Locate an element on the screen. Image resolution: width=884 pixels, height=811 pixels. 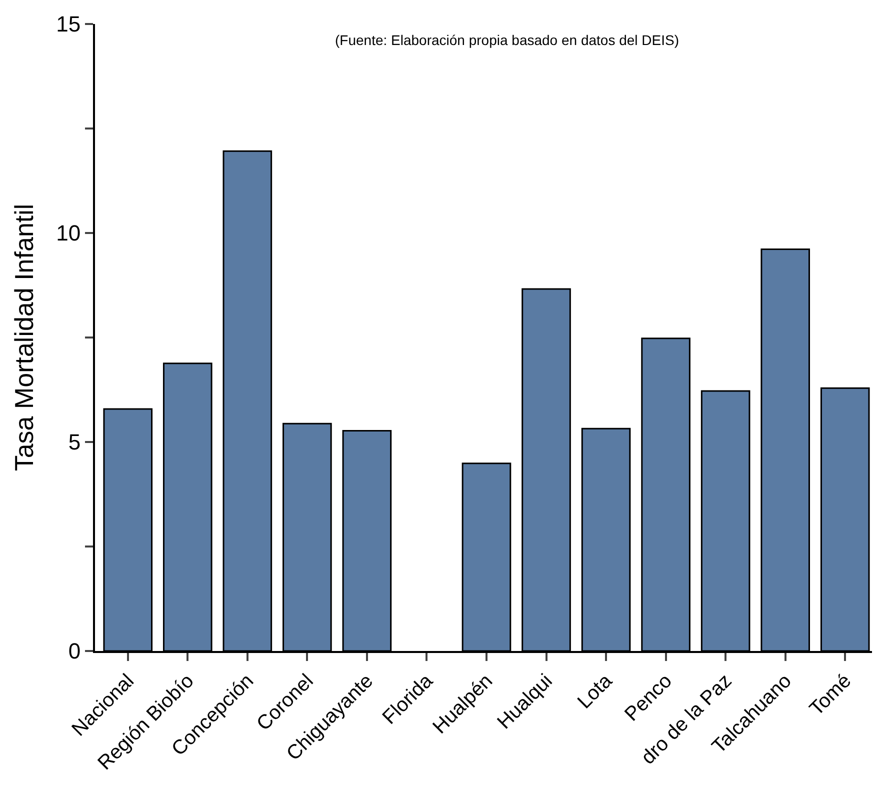
y-tick-label: 10 is located at coordinates (68, 233).